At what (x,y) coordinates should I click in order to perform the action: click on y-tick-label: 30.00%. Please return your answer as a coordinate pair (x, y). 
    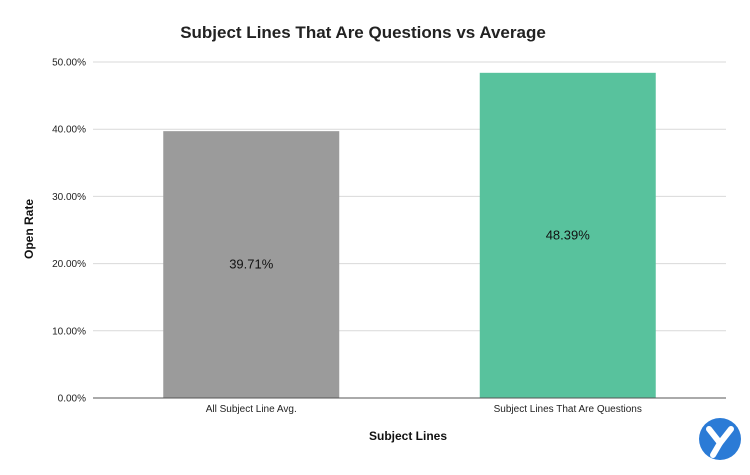
    Looking at the image, I should click on (69, 197).